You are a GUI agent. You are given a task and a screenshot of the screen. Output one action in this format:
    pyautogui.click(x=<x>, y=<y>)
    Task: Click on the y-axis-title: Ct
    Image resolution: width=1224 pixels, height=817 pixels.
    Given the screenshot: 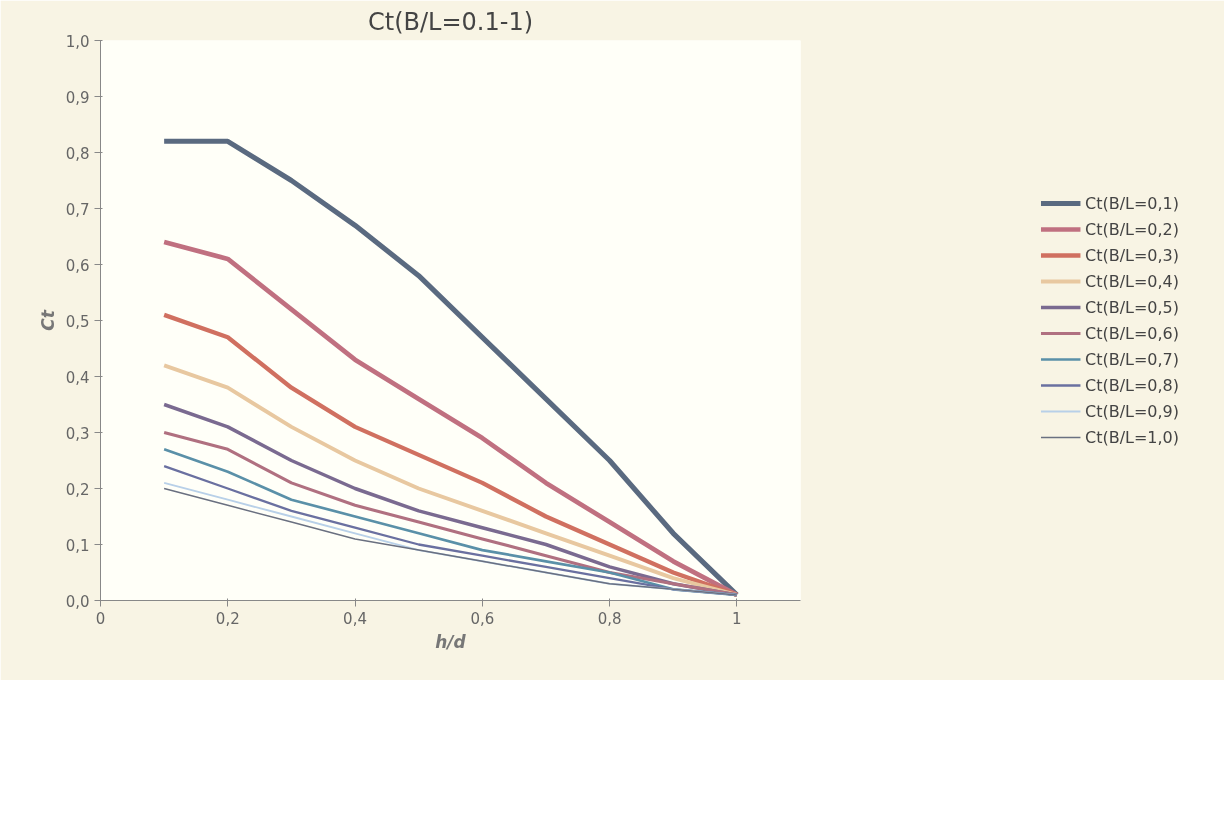 What is the action you would take?
    pyautogui.click(x=47, y=320)
    